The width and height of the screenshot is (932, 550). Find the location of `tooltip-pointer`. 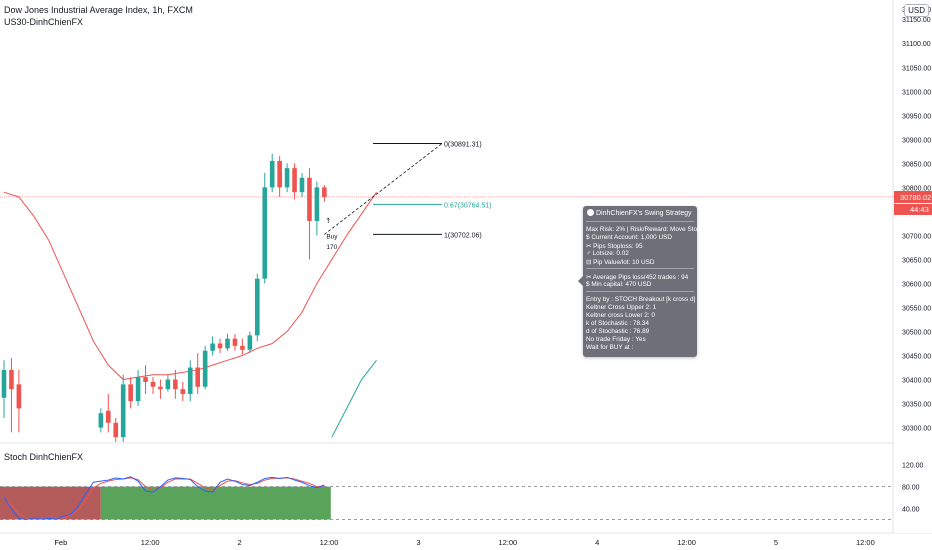

tooltip-pointer is located at coordinates (580, 281).